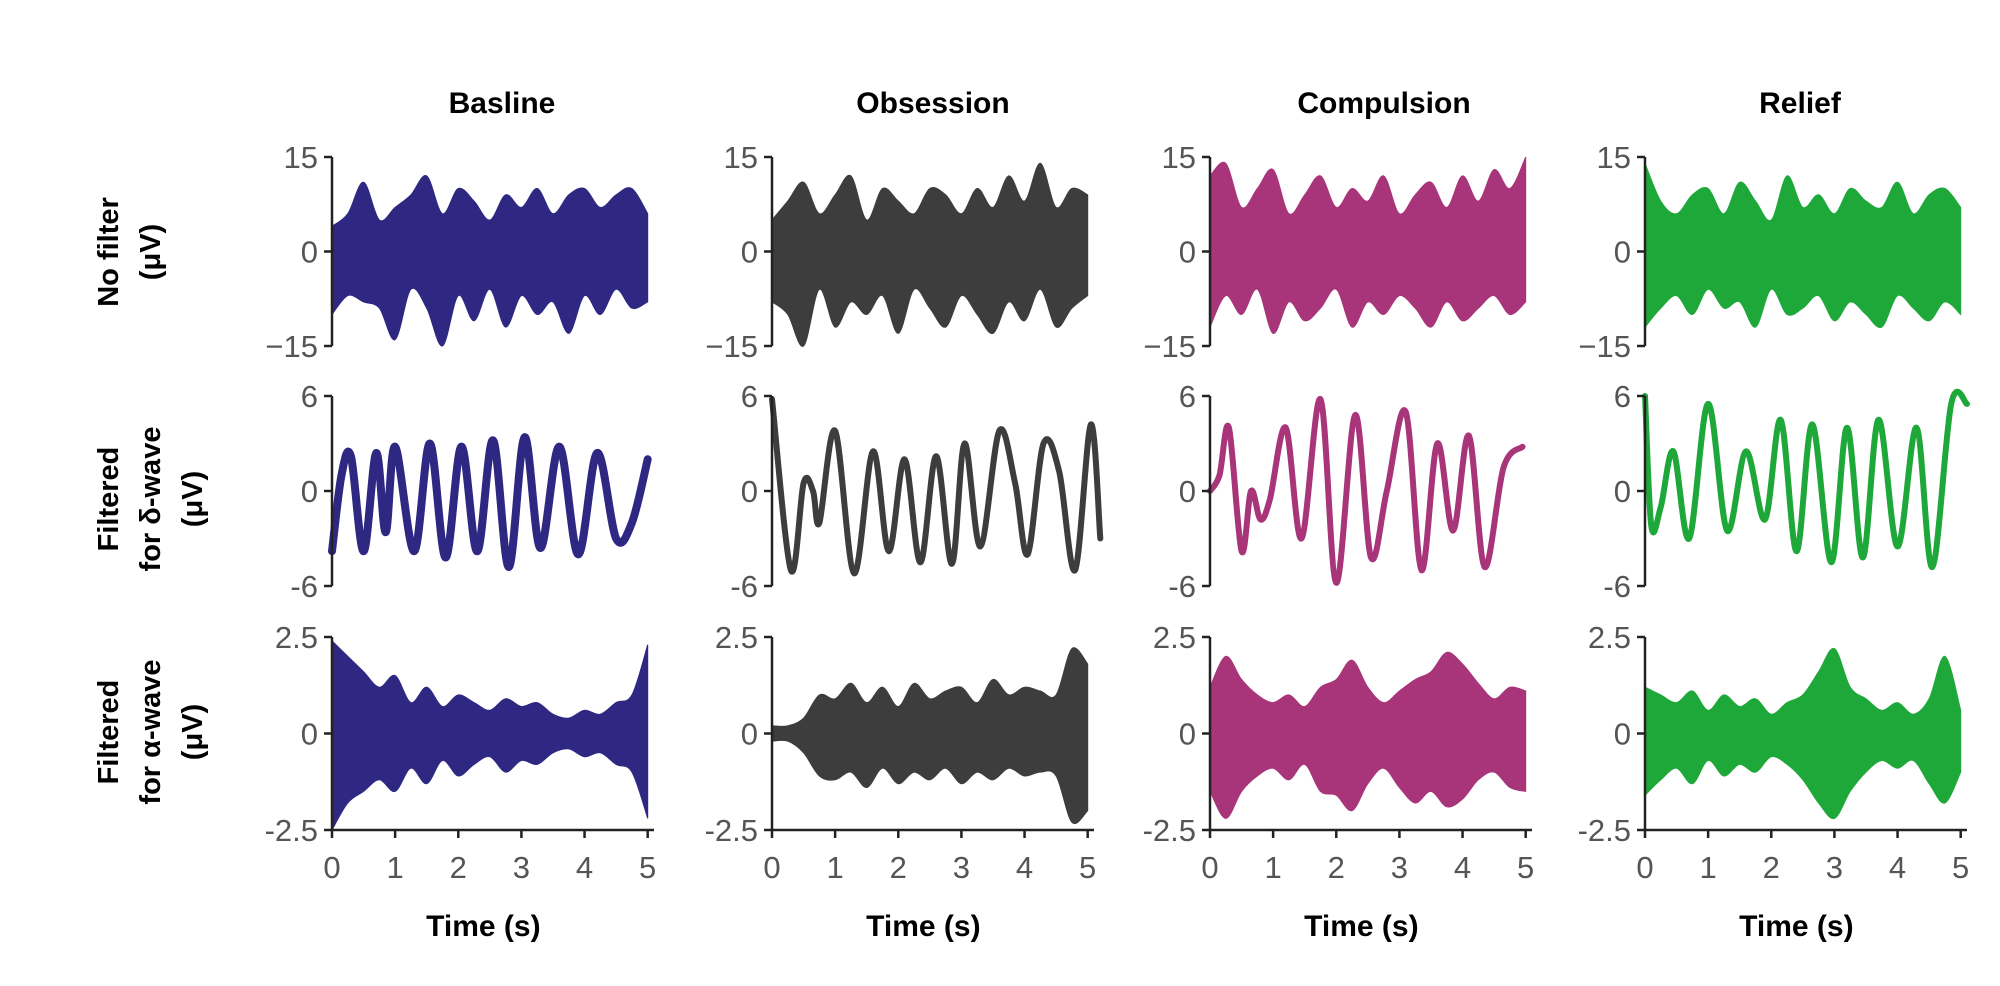 The width and height of the screenshot is (2000, 986). What do you see at coordinates (109, 252) in the screenshot?
I see `row-label-line: No filter` at bounding box center [109, 252].